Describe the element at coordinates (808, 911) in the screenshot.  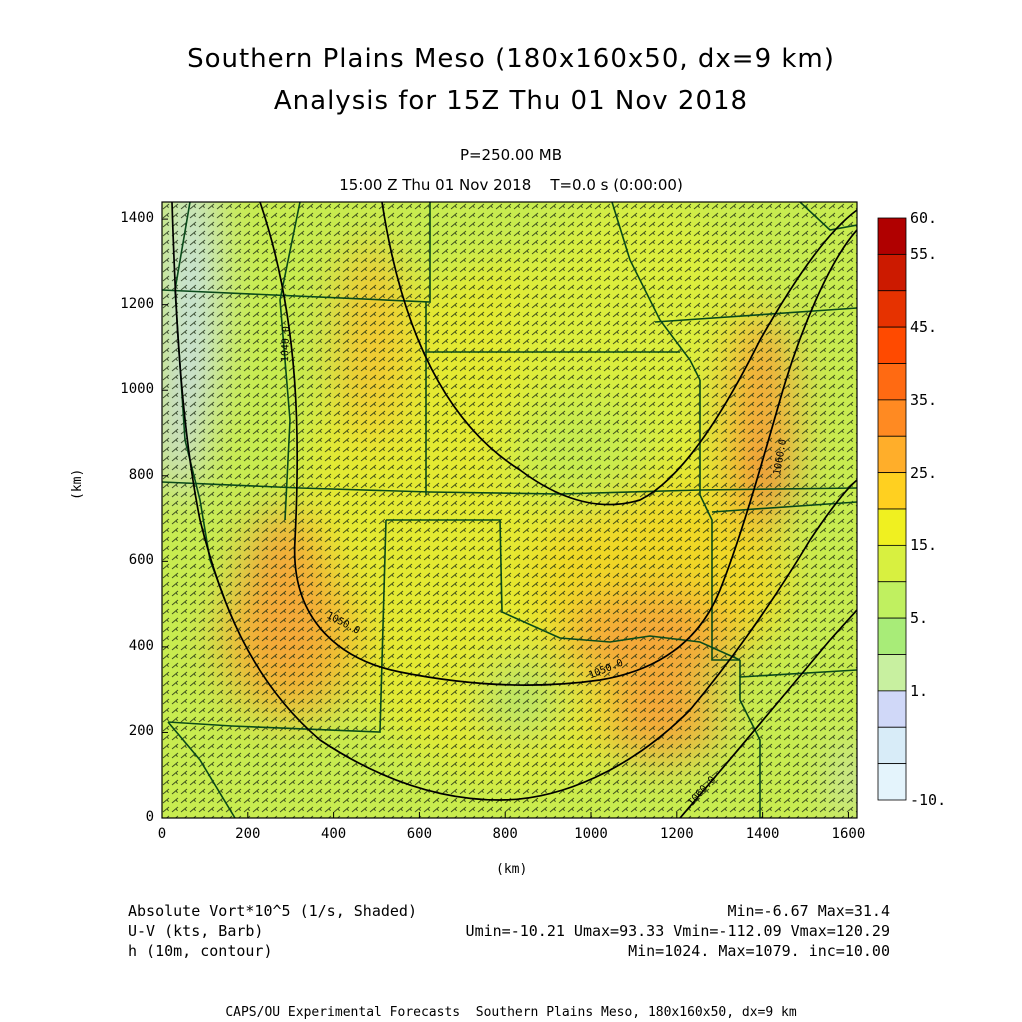
I see `field1-stats: Min=-6.67 Max=31.4` at that location.